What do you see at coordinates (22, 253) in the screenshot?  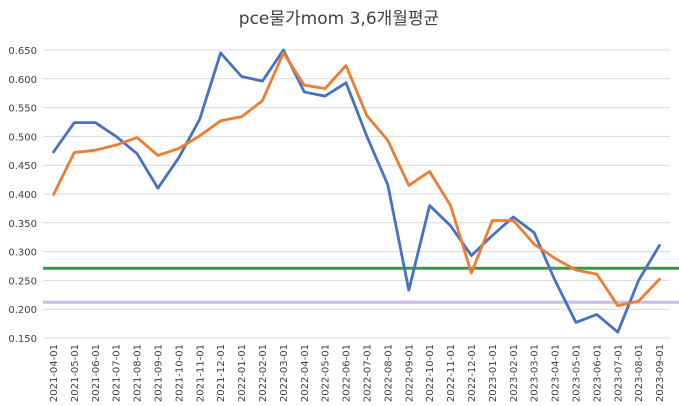 I see `y-tick-label: 0.300` at bounding box center [22, 253].